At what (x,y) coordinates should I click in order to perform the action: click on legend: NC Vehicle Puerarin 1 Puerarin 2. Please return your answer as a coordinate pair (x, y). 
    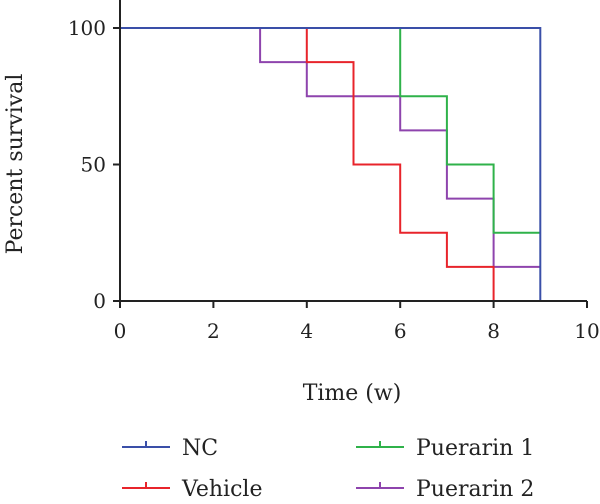
    Looking at the image, I should click on (328, 469).